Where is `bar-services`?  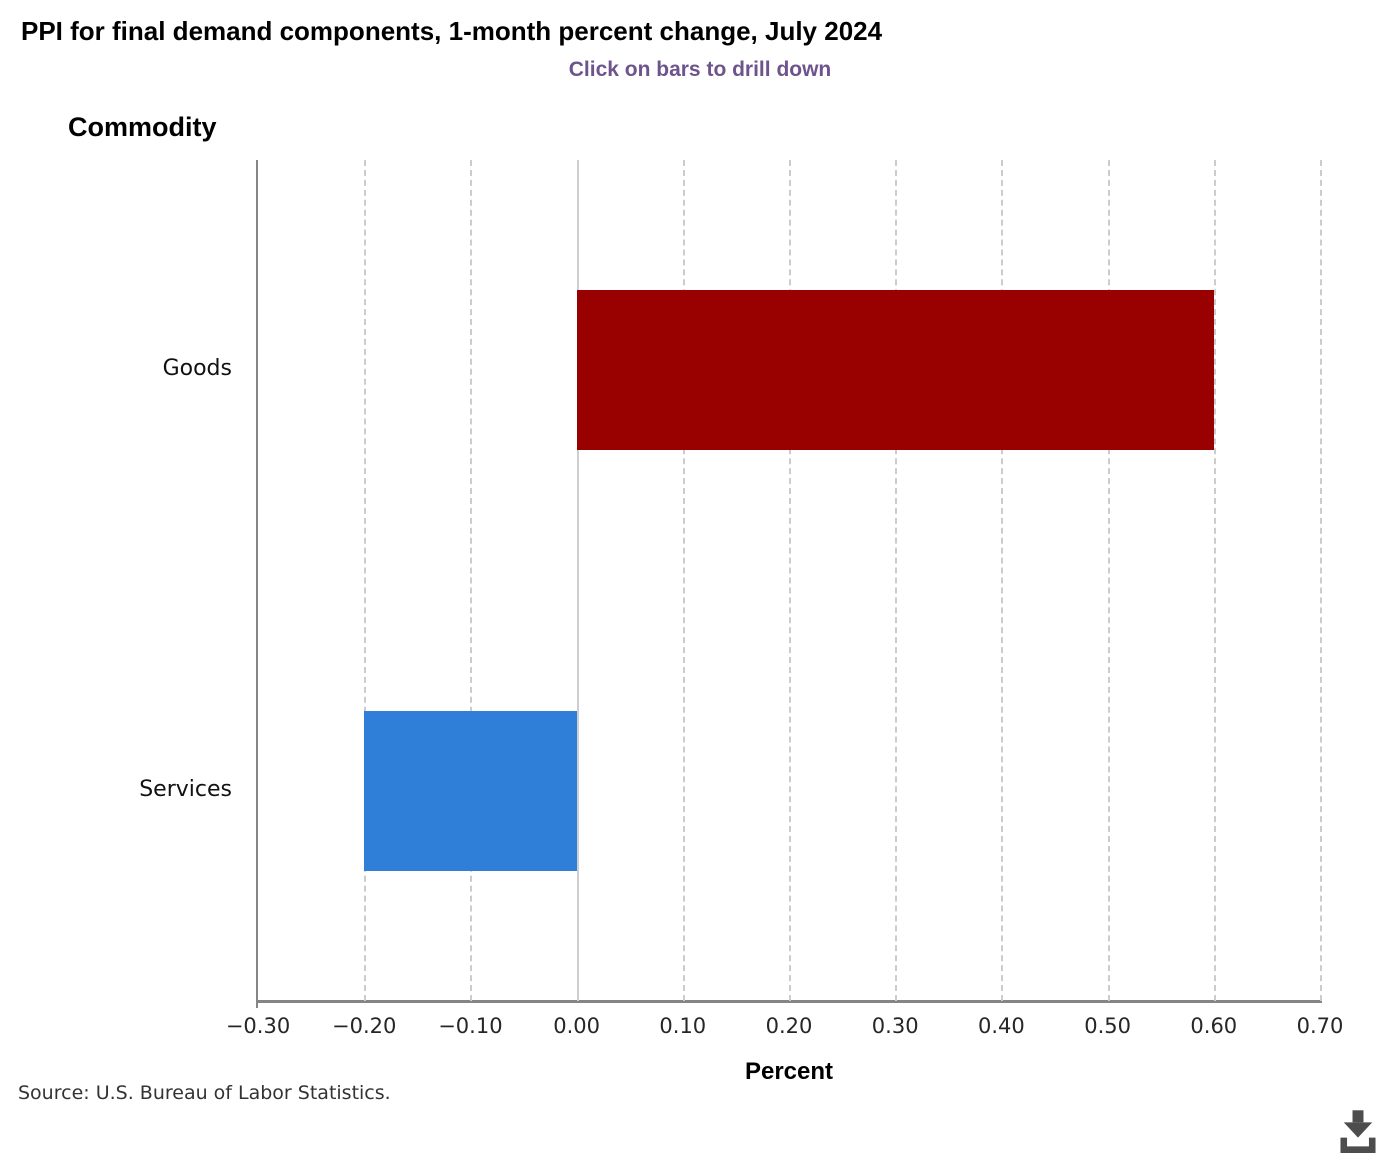 bar-services is located at coordinates (470, 790).